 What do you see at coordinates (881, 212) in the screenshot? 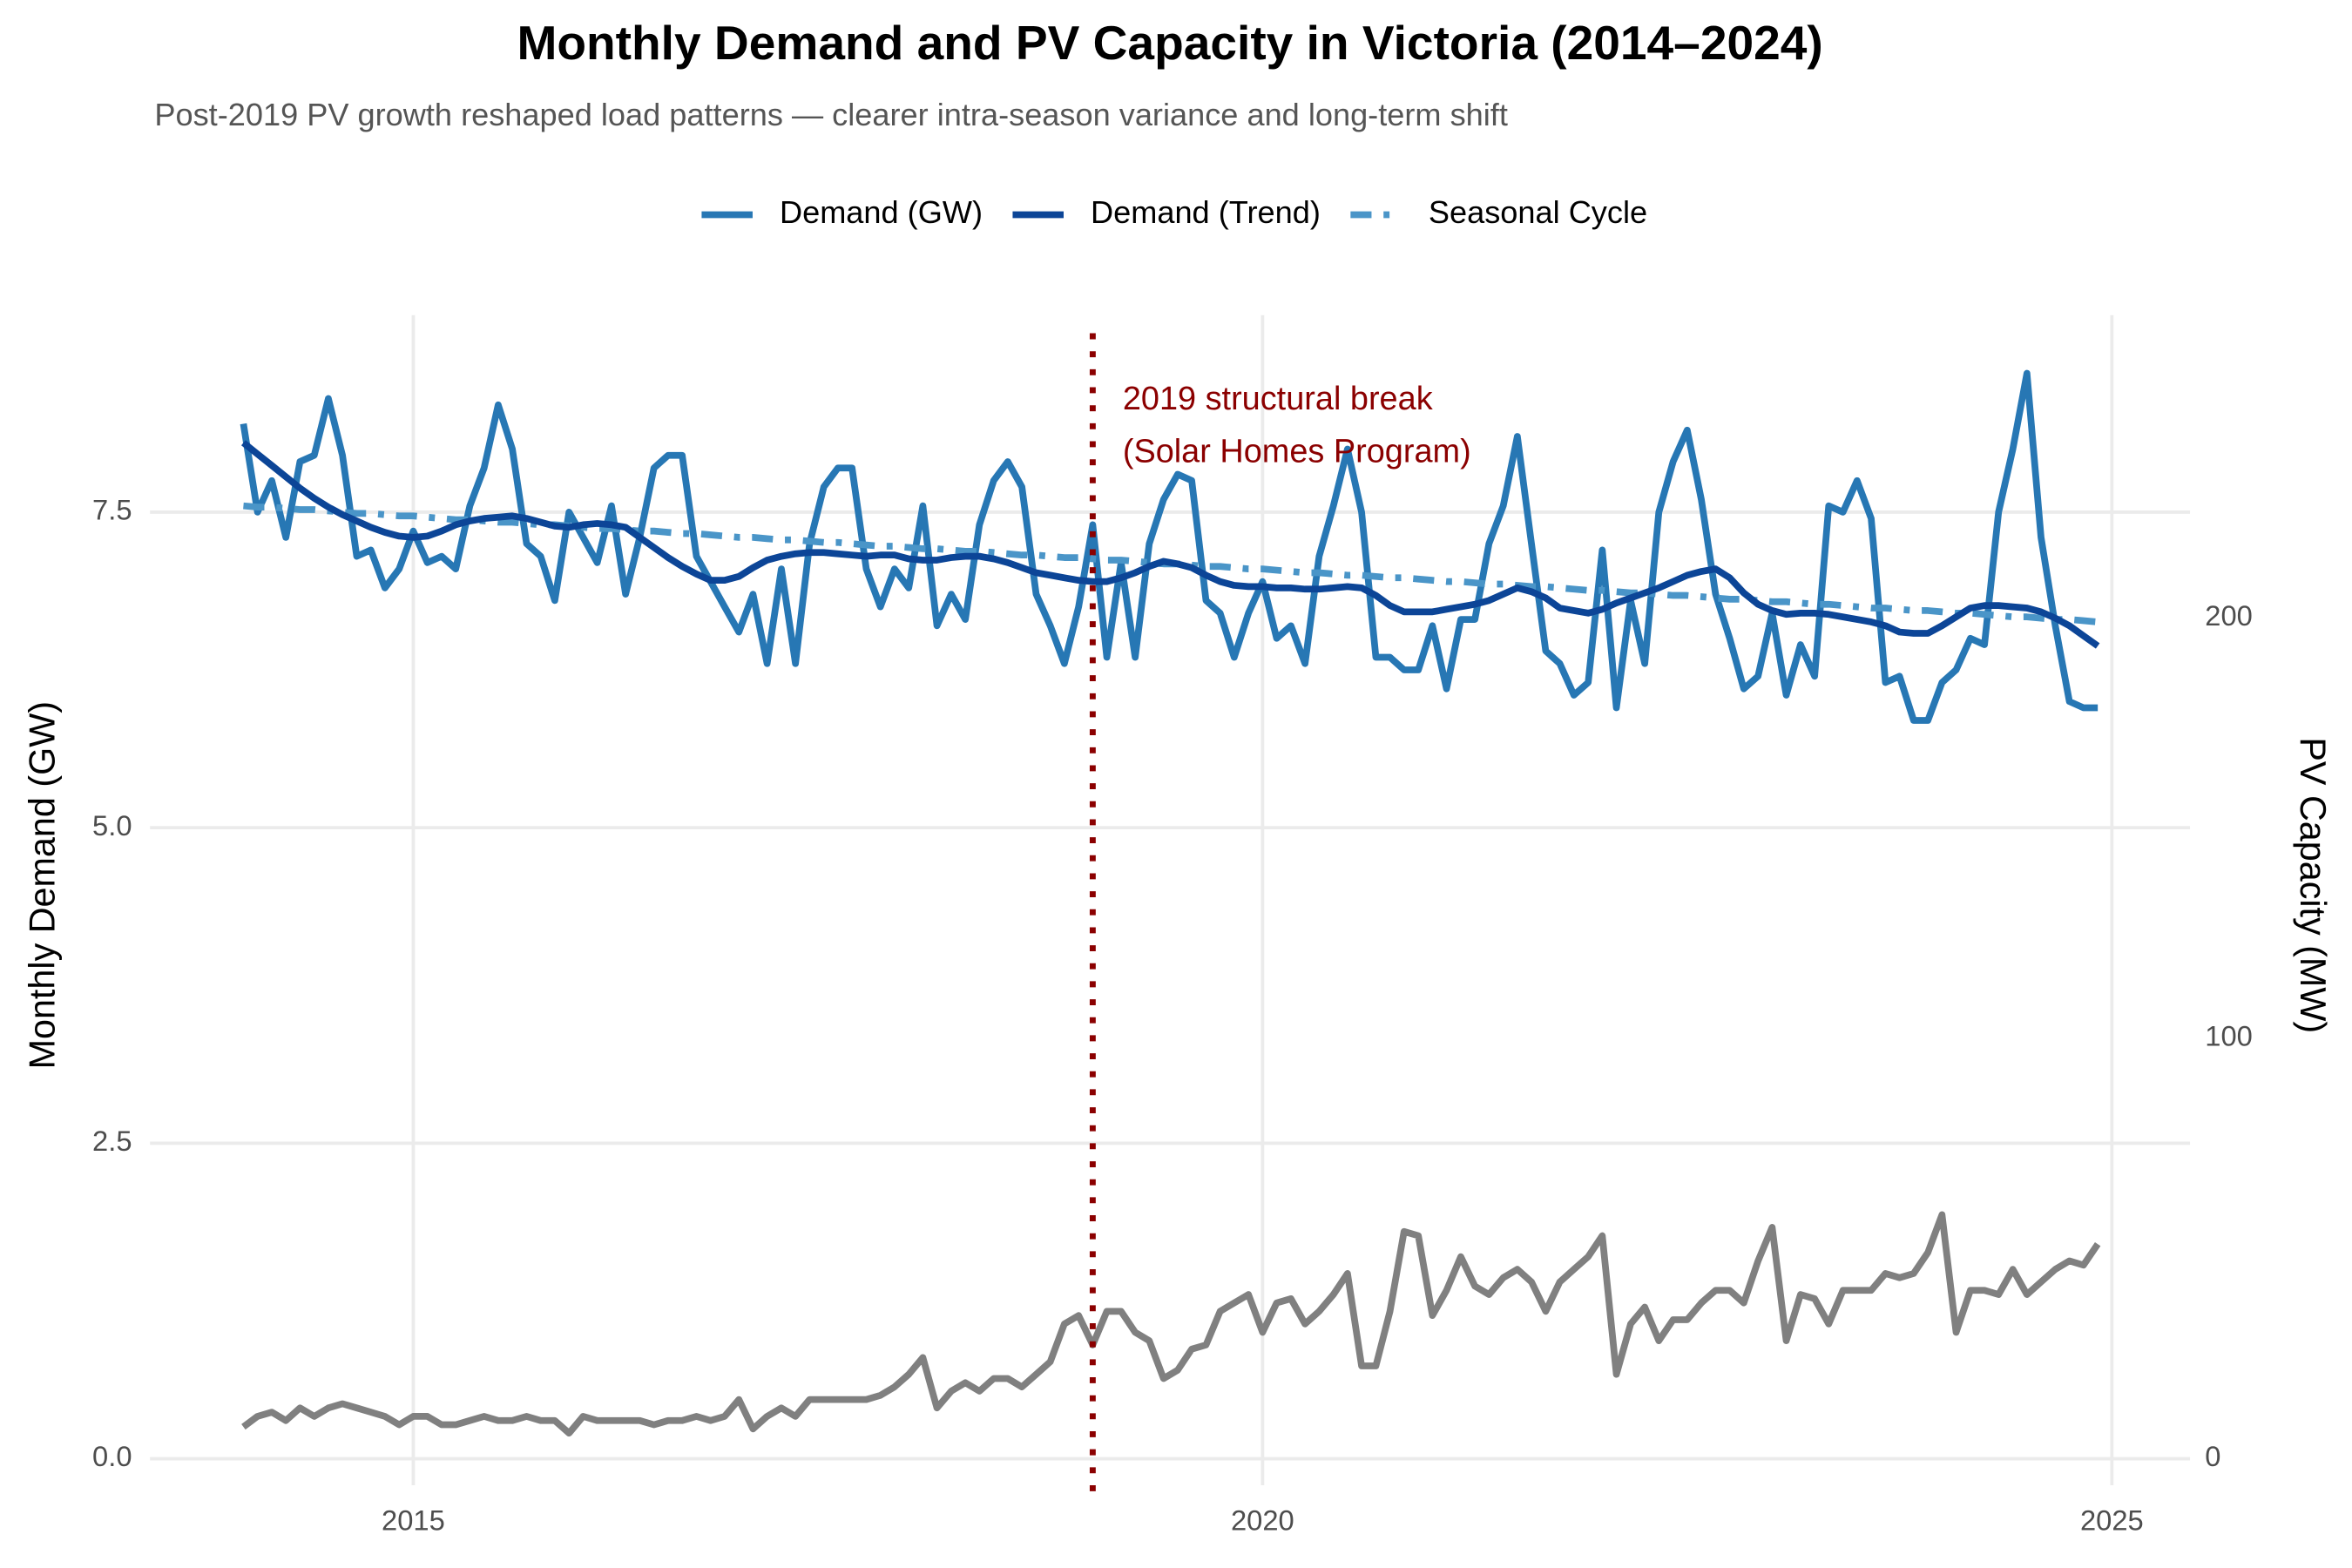
I see `legend-label: Demand (GW)` at bounding box center [881, 212].